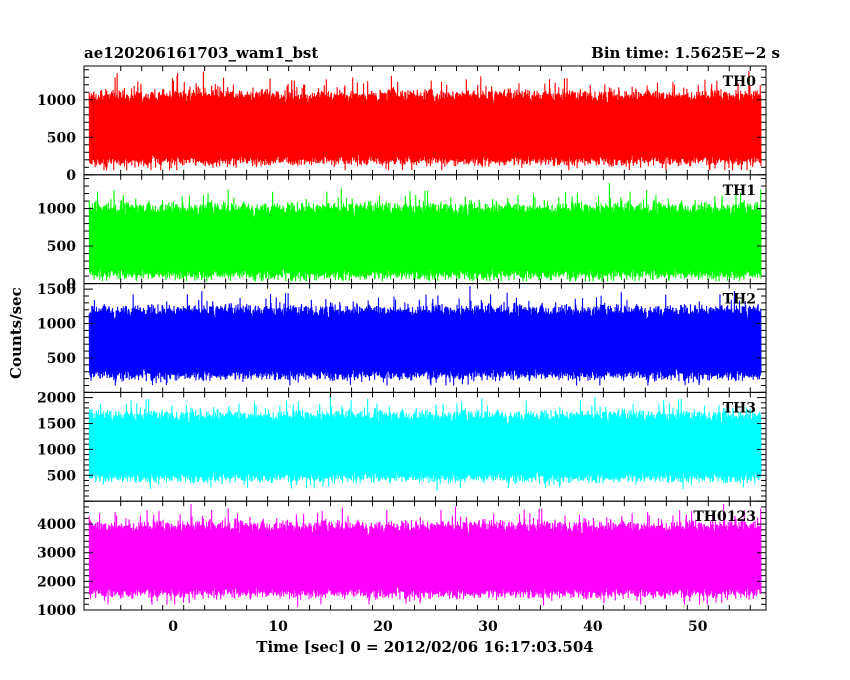 The image size is (850, 680). What do you see at coordinates (685, 53) in the screenshot?
I see `bin-time-label: Bin time: 1.5625E−2 s` at bounding box center [685, 53].